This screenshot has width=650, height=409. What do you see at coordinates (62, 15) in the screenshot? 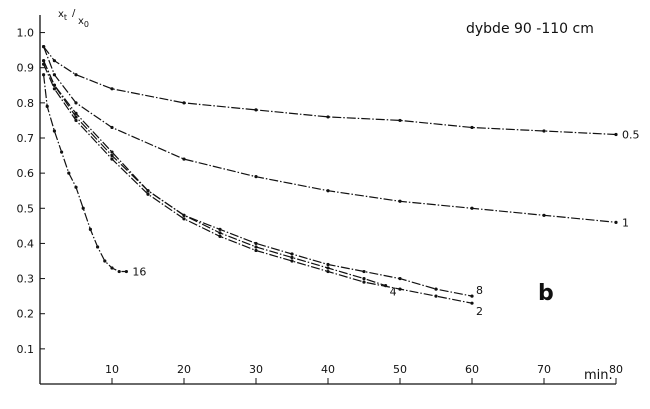
I see `y-axis-label-numerator: xt` at bounding box center [62, 15].